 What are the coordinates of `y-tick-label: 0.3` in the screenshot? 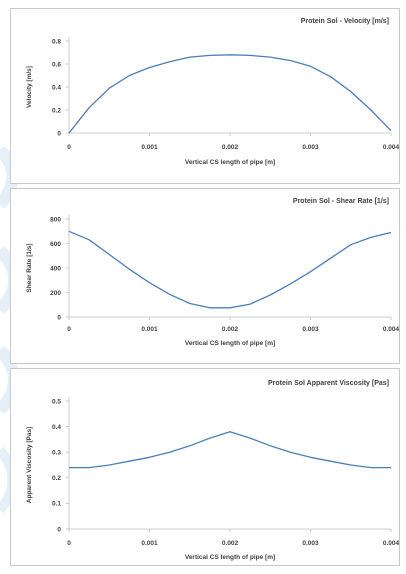 It's located at (56, 453).